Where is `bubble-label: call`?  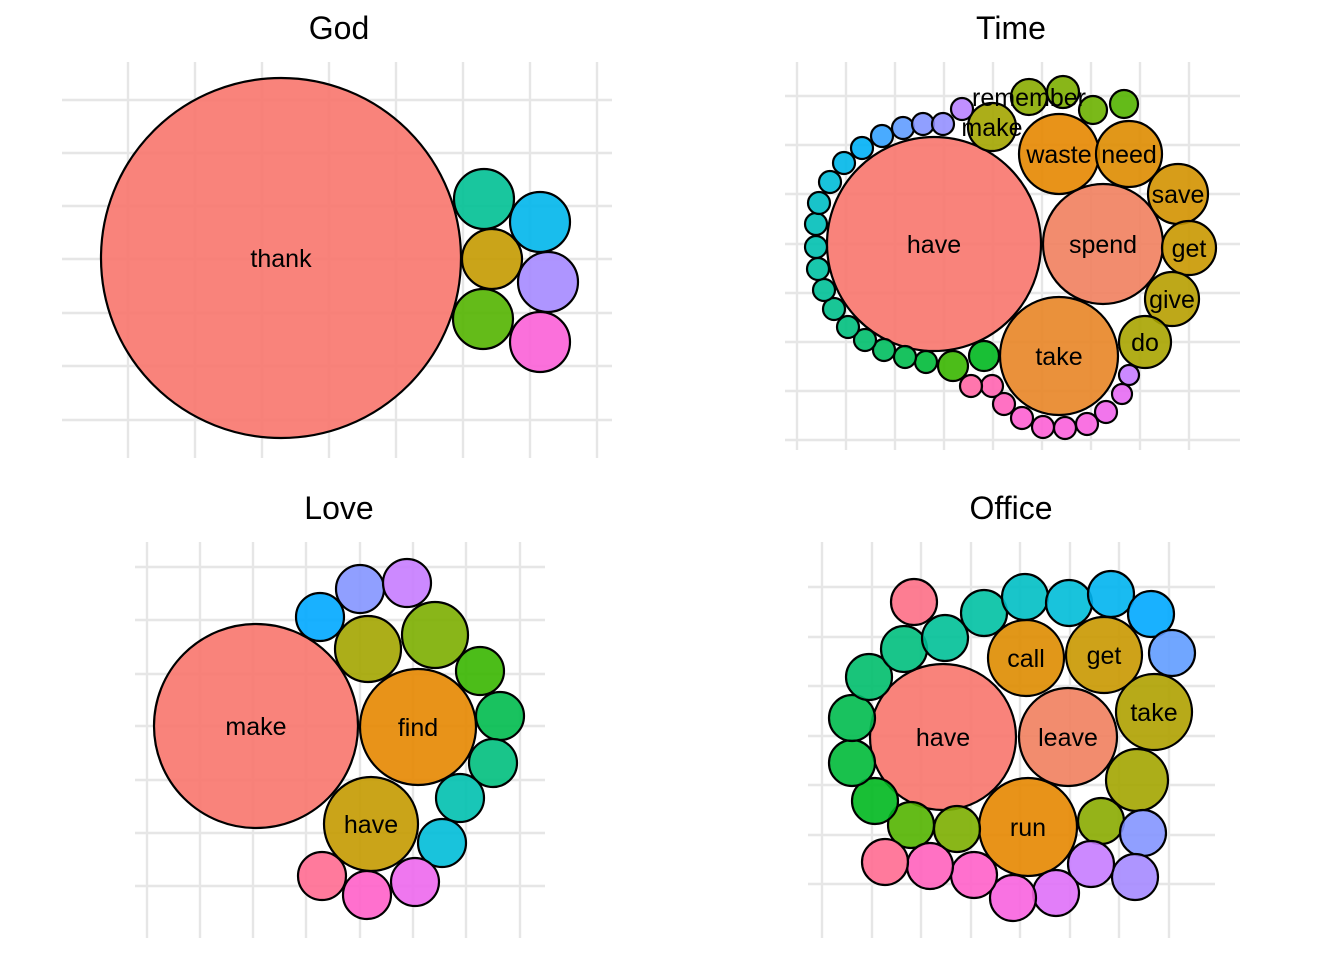
bubble-label: call is located at coordinates (1026, 659).